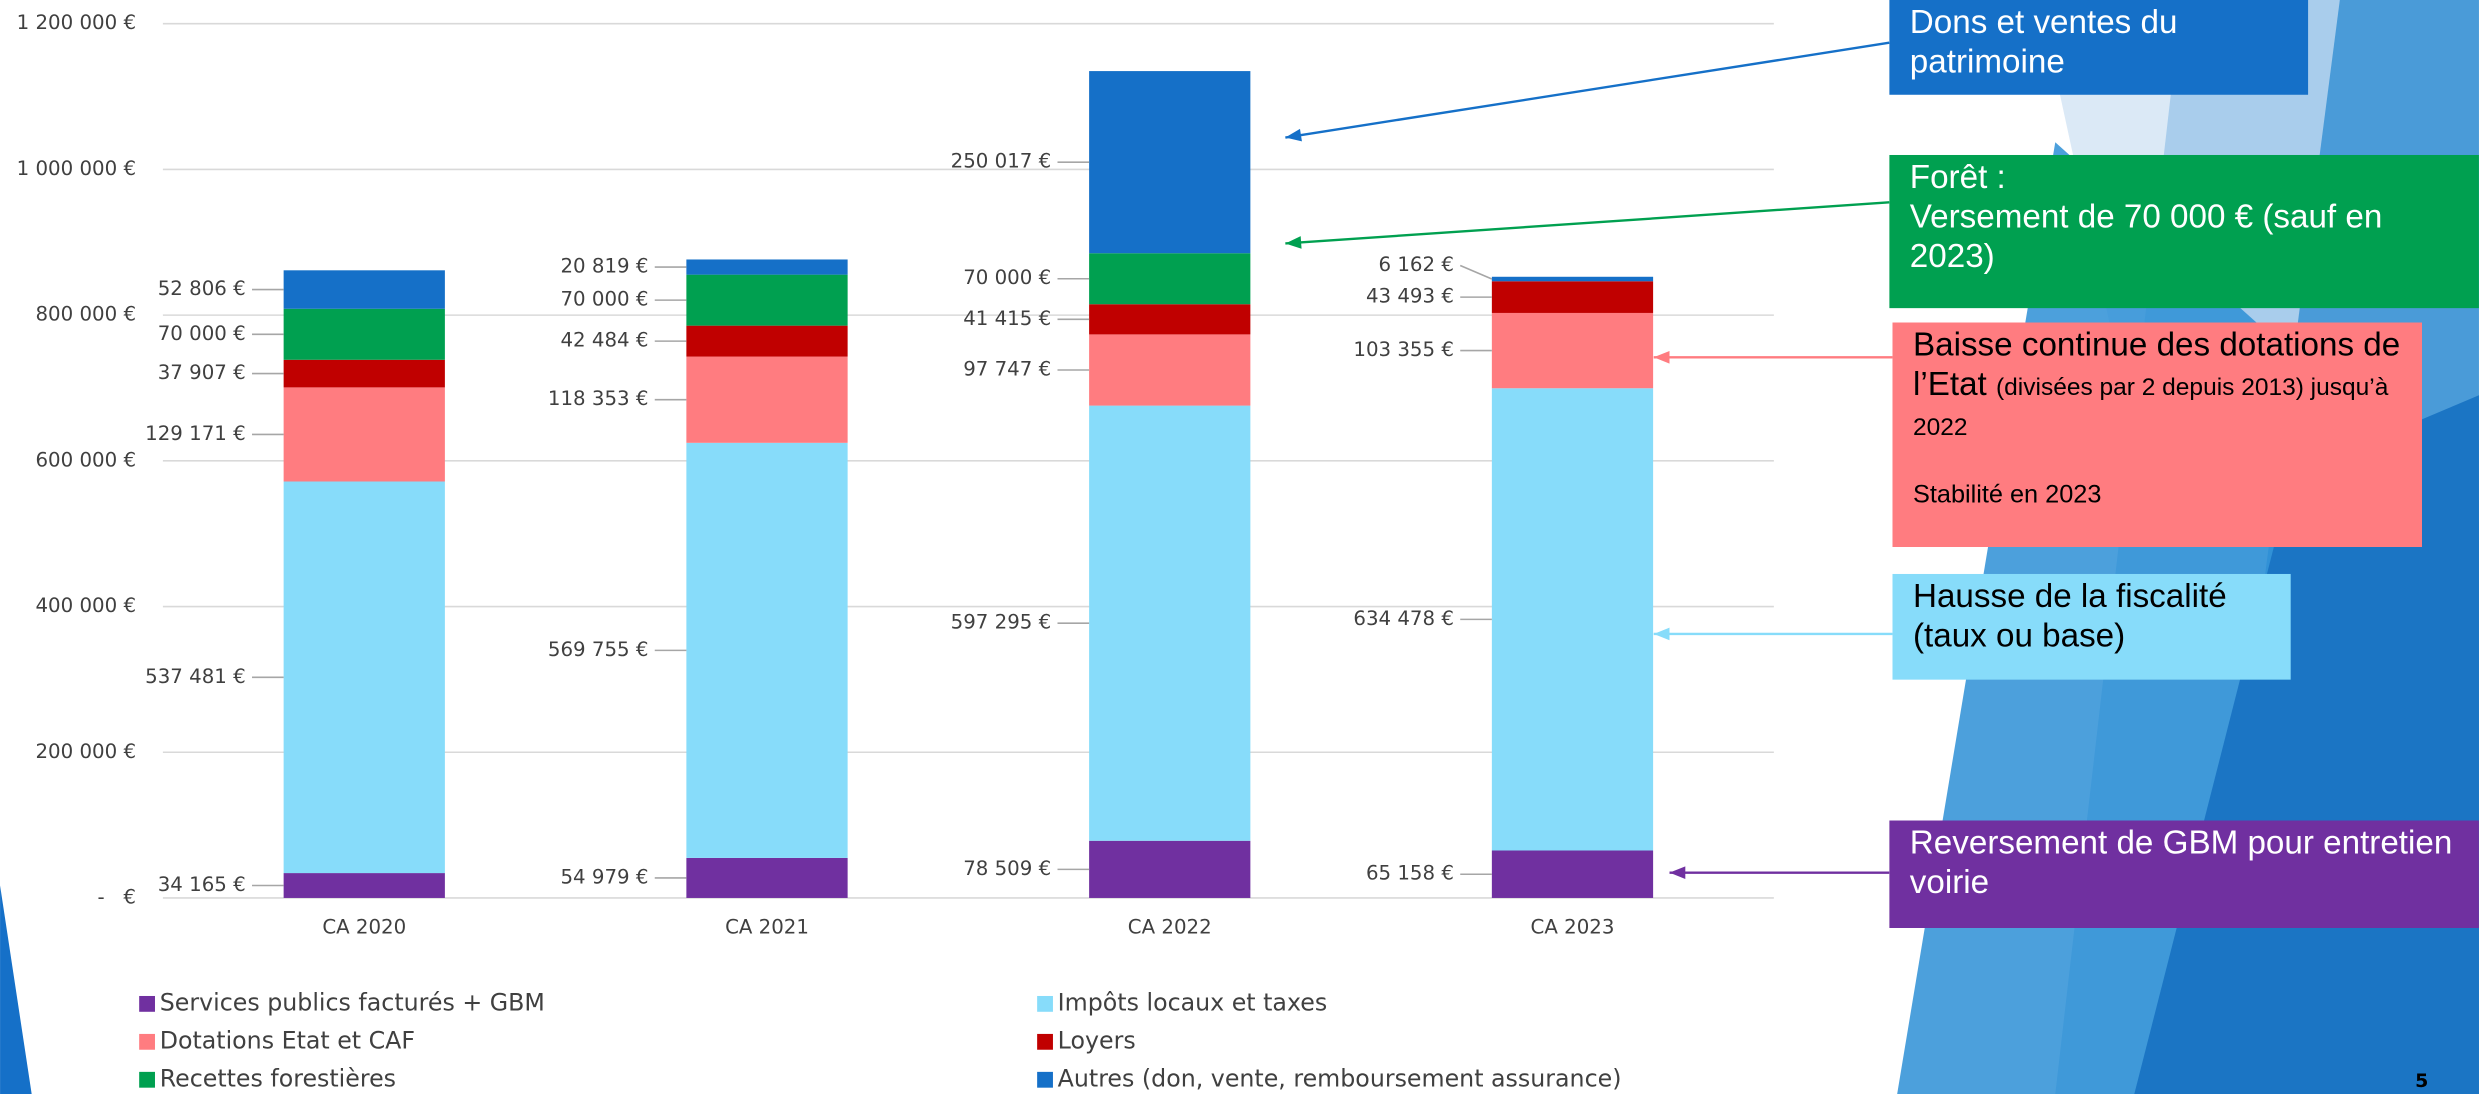 Image resolution: width=2479 pixels, height=1098 pixels. I want to click on data-label: 597 295 €, so click(1001, 622).